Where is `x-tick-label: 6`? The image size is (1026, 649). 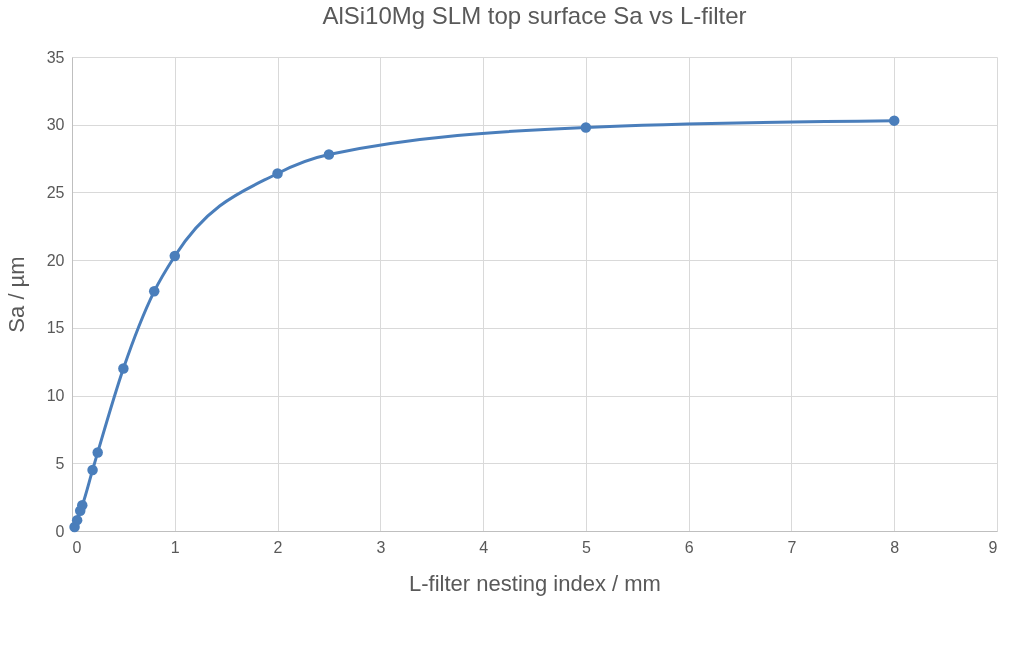
x-tick-label: 6 is located at coordinates (689, 547).